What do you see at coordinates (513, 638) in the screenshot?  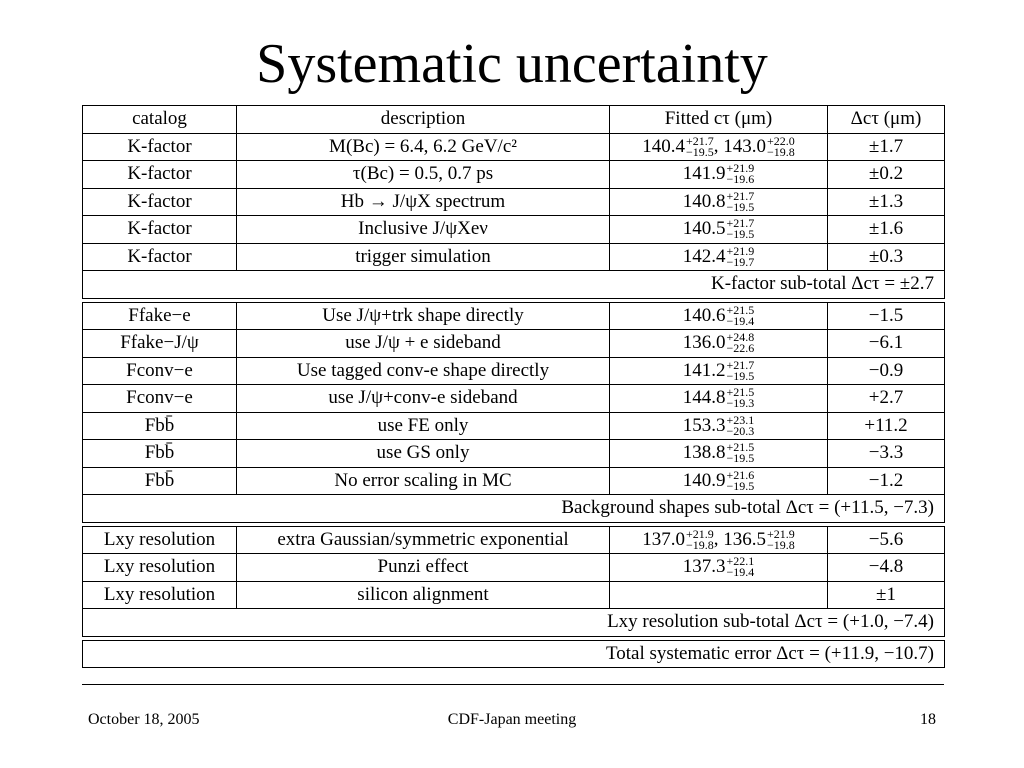 I see `section-gap` at bounding box center [513, 638].